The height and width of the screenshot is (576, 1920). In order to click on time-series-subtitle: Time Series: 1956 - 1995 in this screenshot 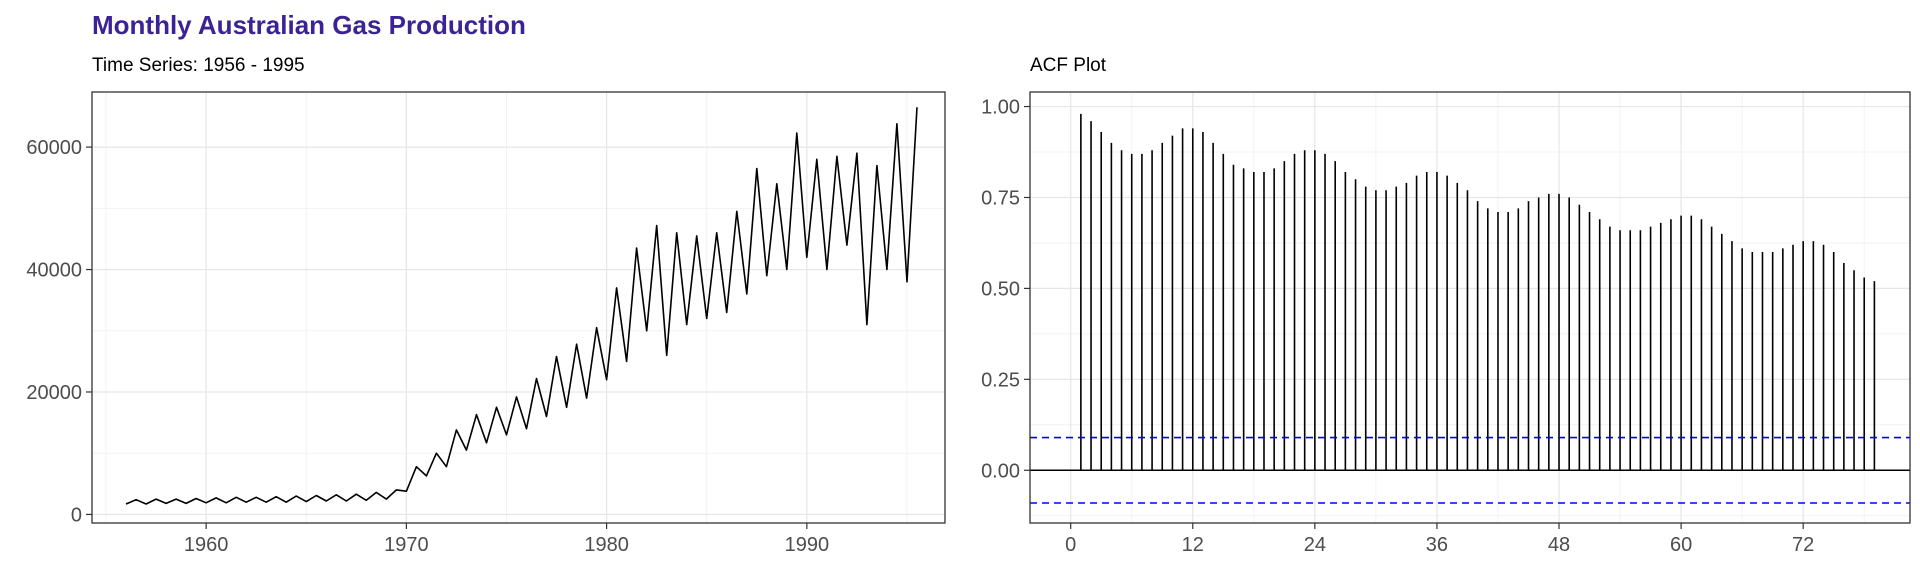, I will do `click(198, 65)`.